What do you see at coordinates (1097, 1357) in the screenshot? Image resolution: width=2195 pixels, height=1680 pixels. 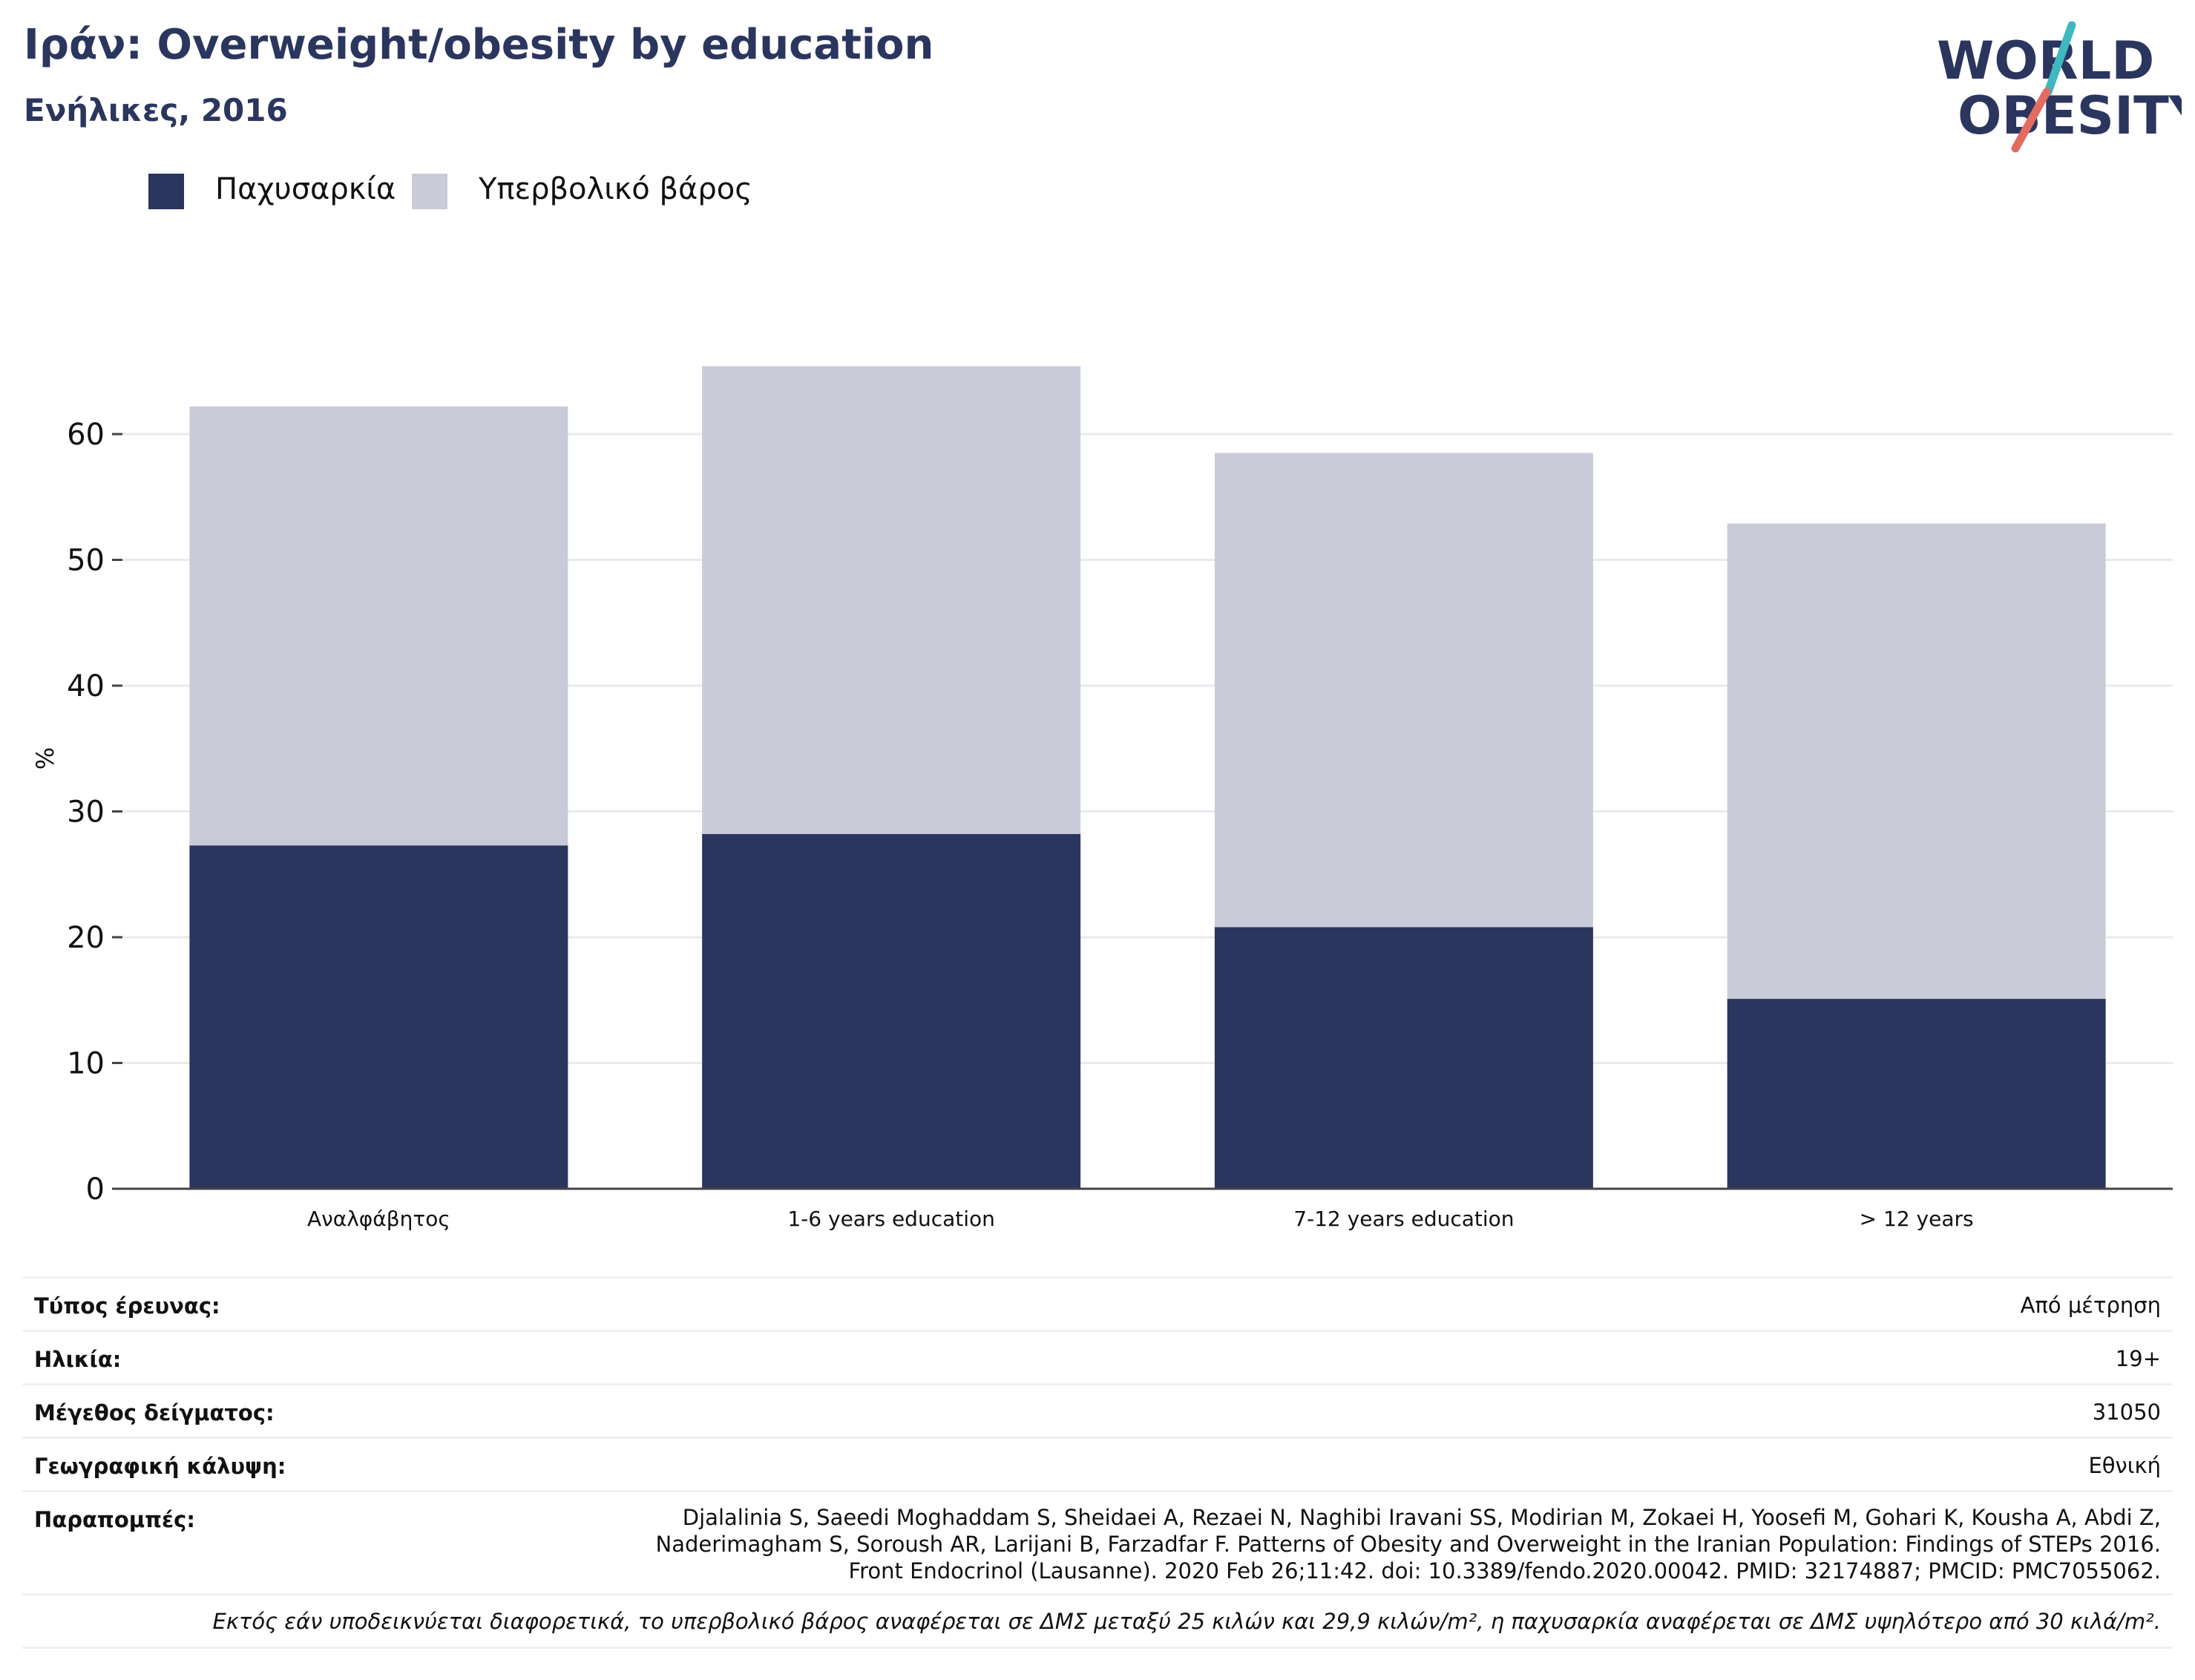 I see `info-row-age: Ηλικία: 19+` at bounding box center [1097, 1357].